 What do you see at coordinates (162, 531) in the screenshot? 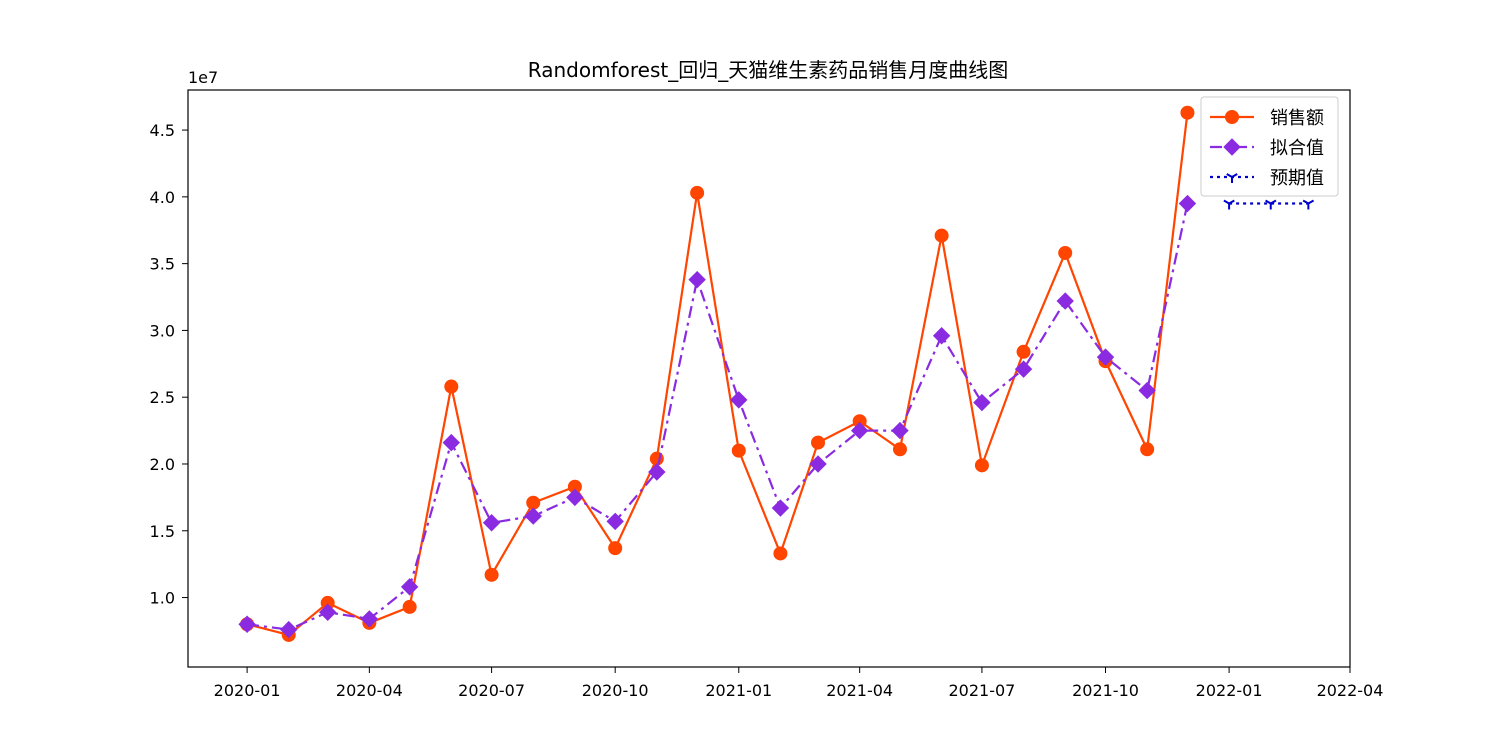
I see `y-tick-label: 1.5` at bounding box center [162, 531].